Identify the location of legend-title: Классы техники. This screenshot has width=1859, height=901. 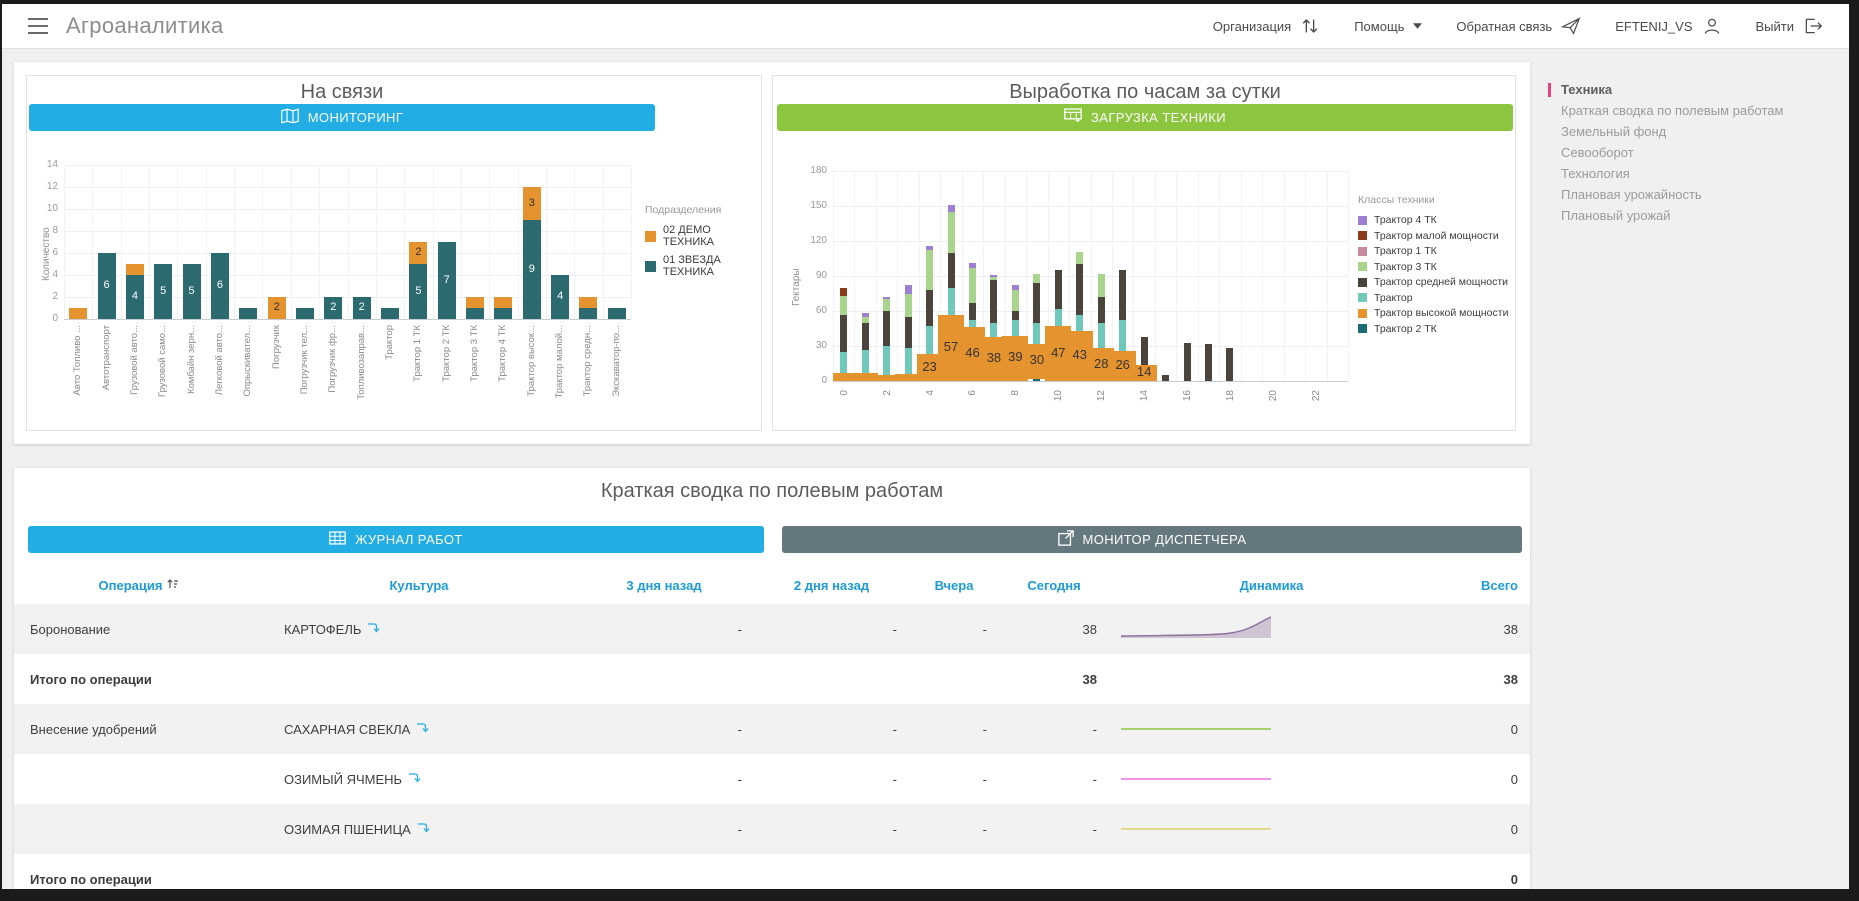
(1396, 200).